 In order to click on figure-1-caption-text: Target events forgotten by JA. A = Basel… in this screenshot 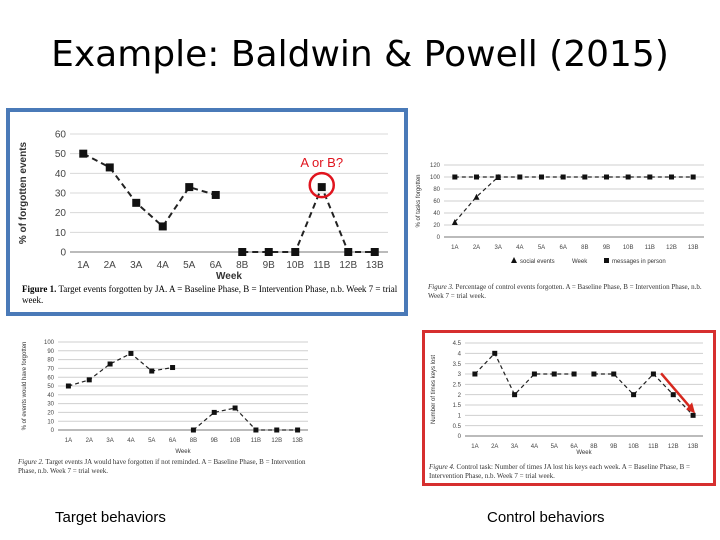, I will do `click(210, 295)`.